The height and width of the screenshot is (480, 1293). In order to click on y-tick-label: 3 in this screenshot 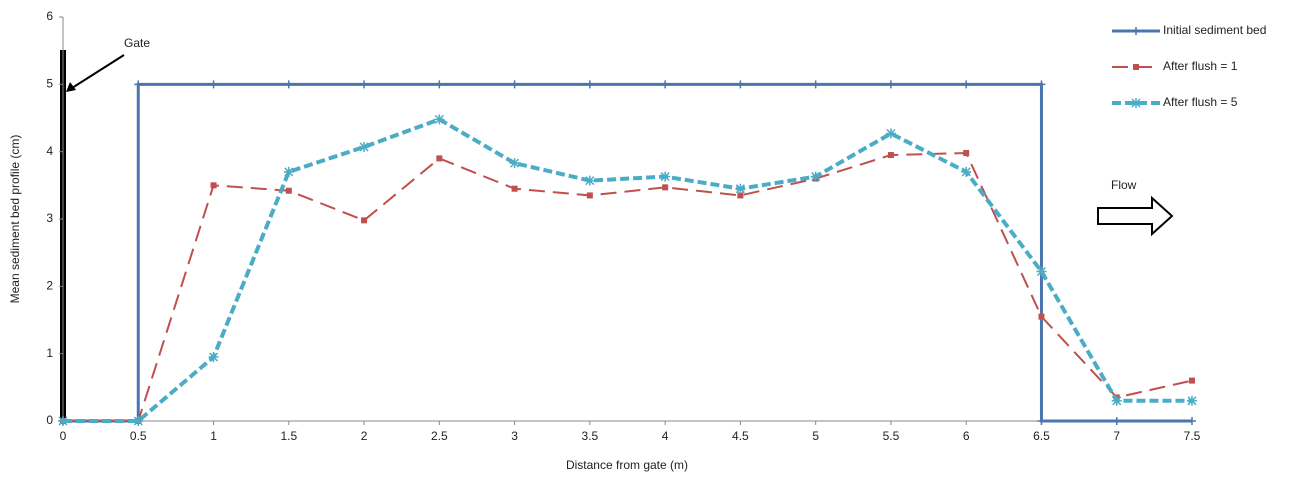, I will do `click(49, 218)`.